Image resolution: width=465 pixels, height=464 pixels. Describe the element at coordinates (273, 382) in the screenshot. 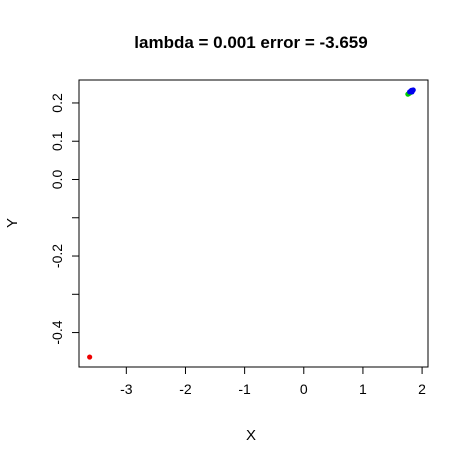

I see `x-axis: -3 -2 -1 0 1 2` at that location.